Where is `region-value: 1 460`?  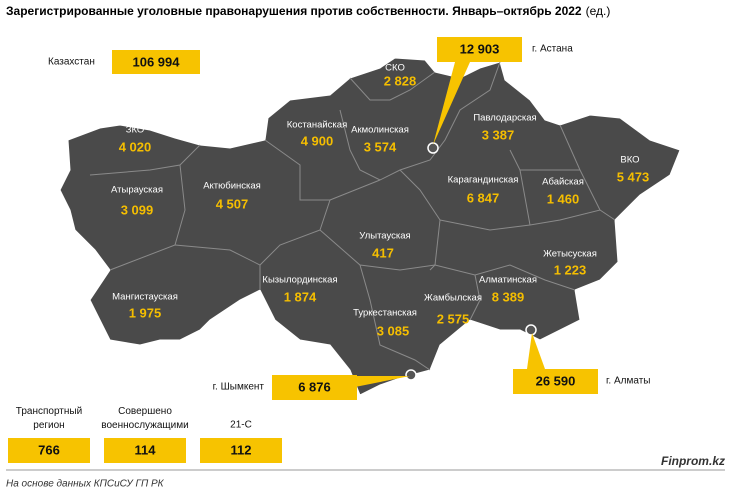
region-value: 1 460 is located at coordinates (563, 198).